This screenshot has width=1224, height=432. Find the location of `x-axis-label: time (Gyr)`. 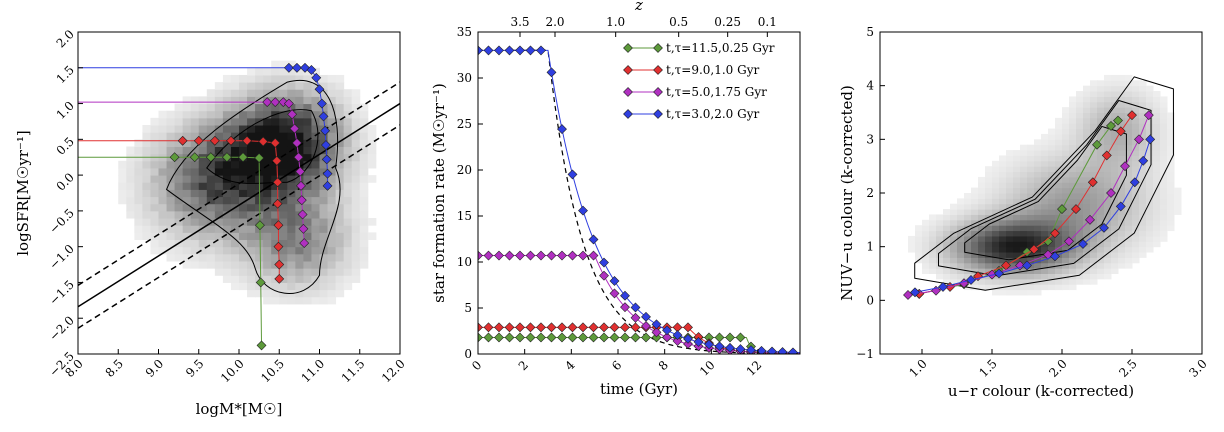

x-axis-label: time (Gyr) is located at coordinates (639, 389).